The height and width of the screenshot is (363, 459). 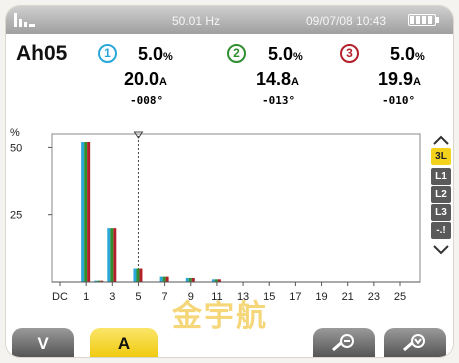 What do you see at coordinates (167, 279) in the screenshot?
I see `bar-h7-phase3` at bounding box center [167, 279].